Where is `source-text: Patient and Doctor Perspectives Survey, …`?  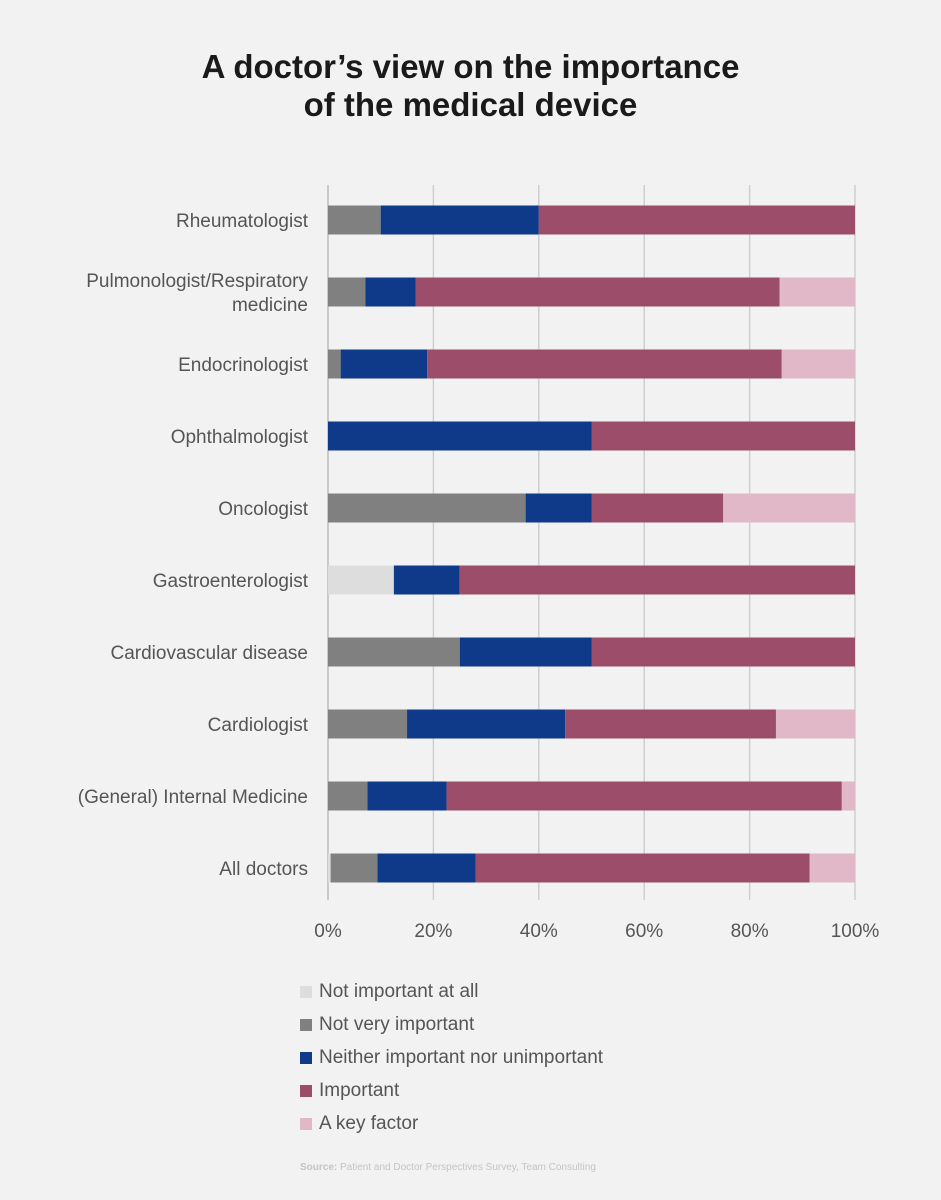 source-text: Patient and Doctor Perspectives Survey, … is located at coordinates (468, 1167).